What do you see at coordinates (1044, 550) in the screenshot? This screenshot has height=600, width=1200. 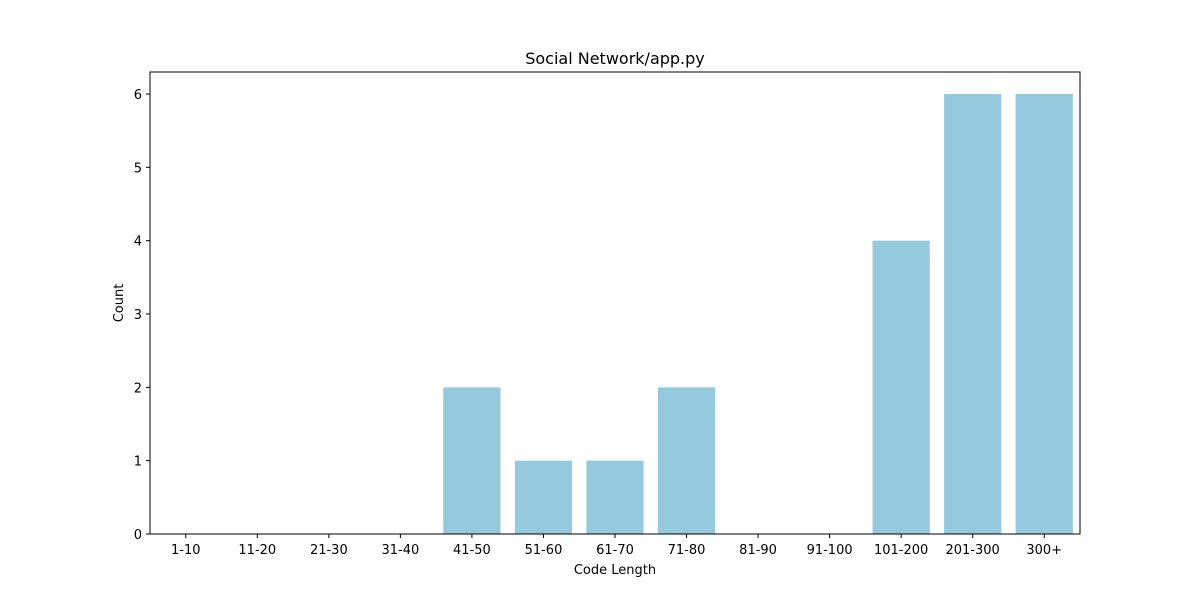 I see `x-tick-label: 300+` at bounding box center [1044, 550].